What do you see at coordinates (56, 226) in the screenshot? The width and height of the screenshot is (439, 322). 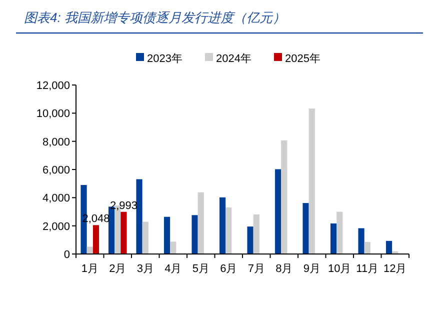 I see `y-tick-label: 2,000` at bounding box center [56, 226].